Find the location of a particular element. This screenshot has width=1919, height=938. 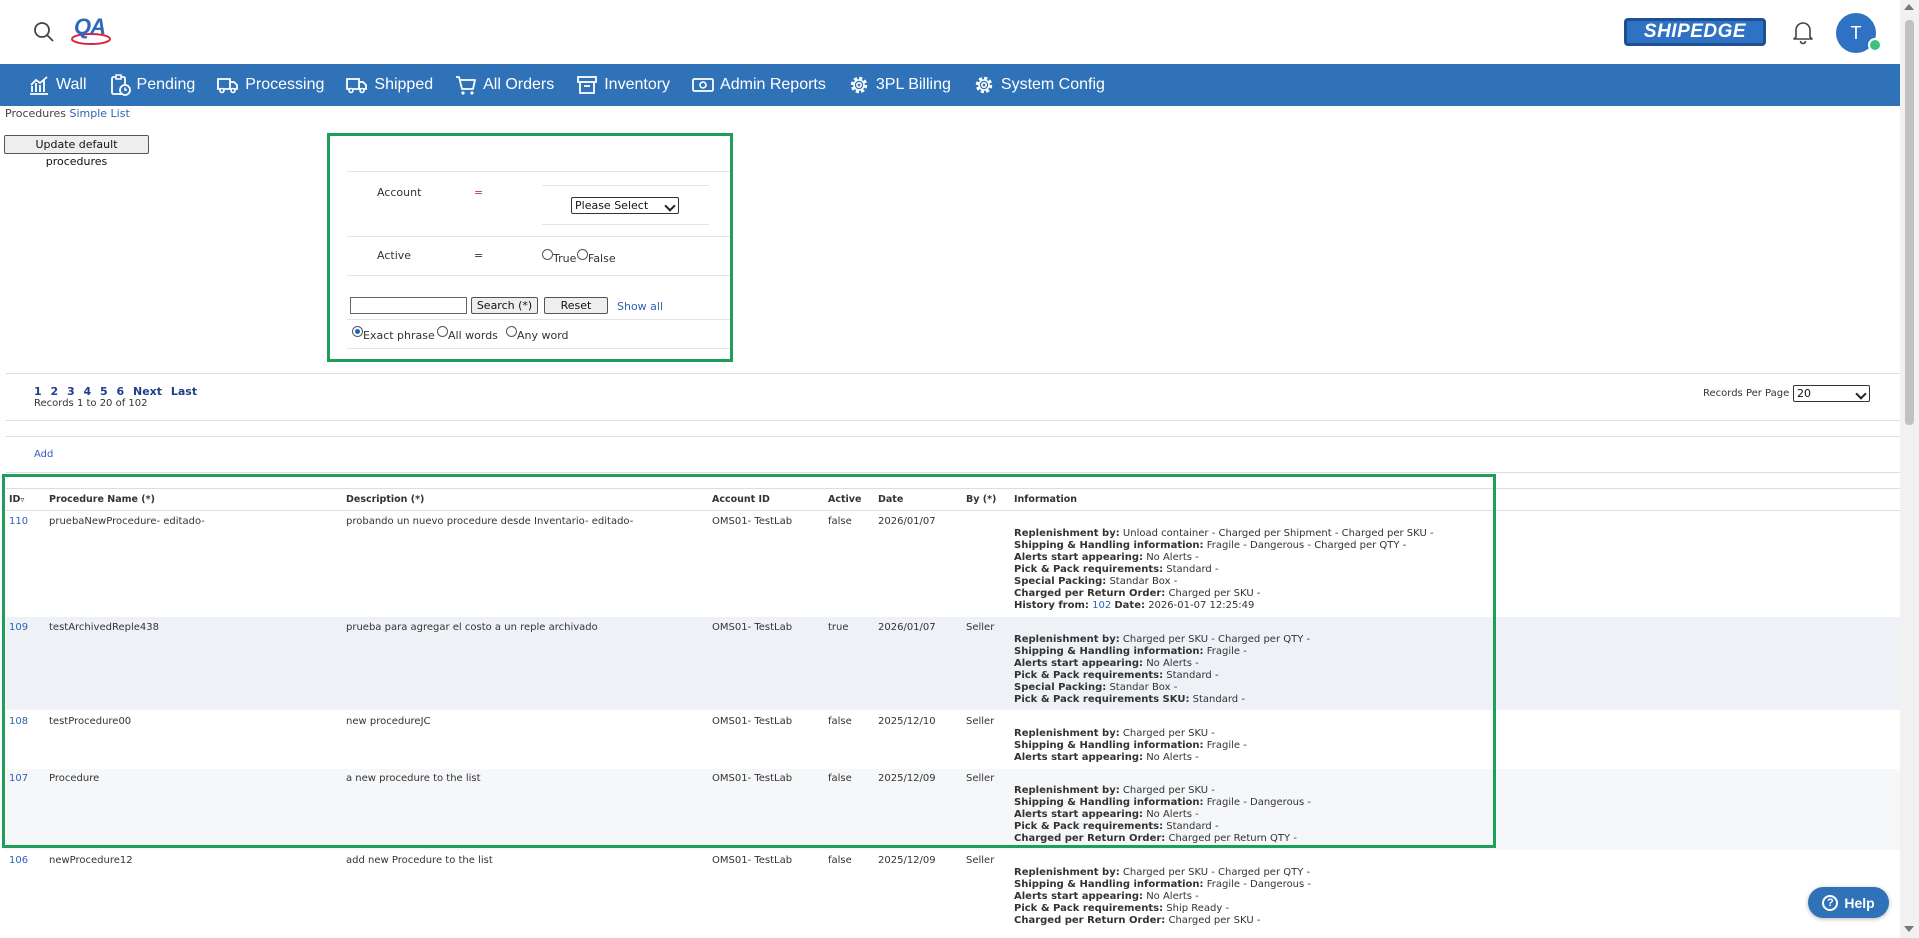

history-ref-link: 102 is located at coordinates (1102, 605).